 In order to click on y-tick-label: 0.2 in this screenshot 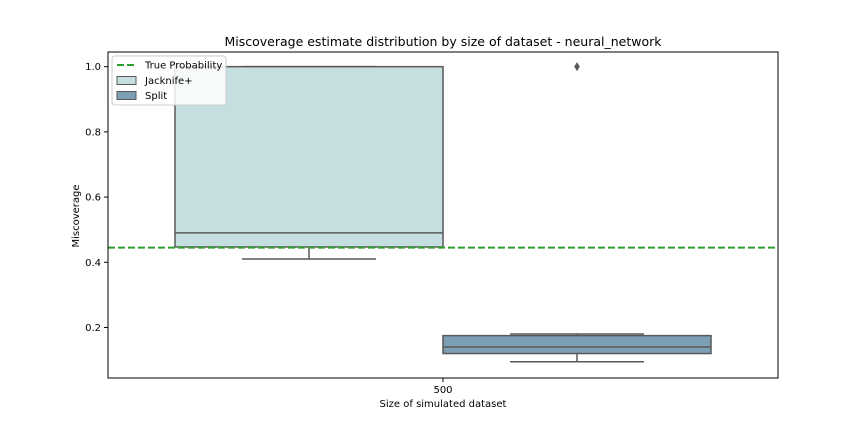, I will do `click(93, 328)`.